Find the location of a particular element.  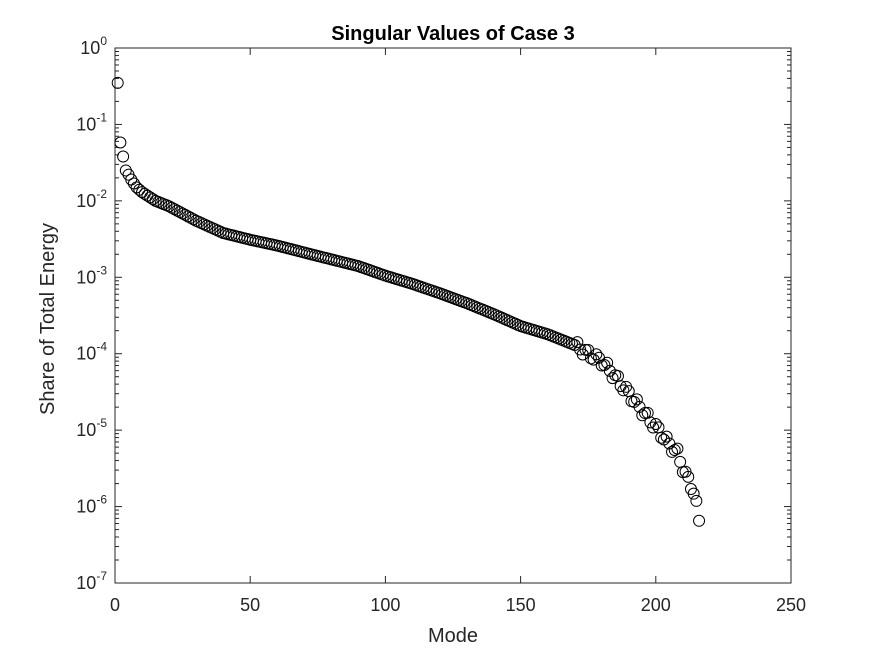

y-tick-label: 10⁻² is located at coordinates (91, 199).